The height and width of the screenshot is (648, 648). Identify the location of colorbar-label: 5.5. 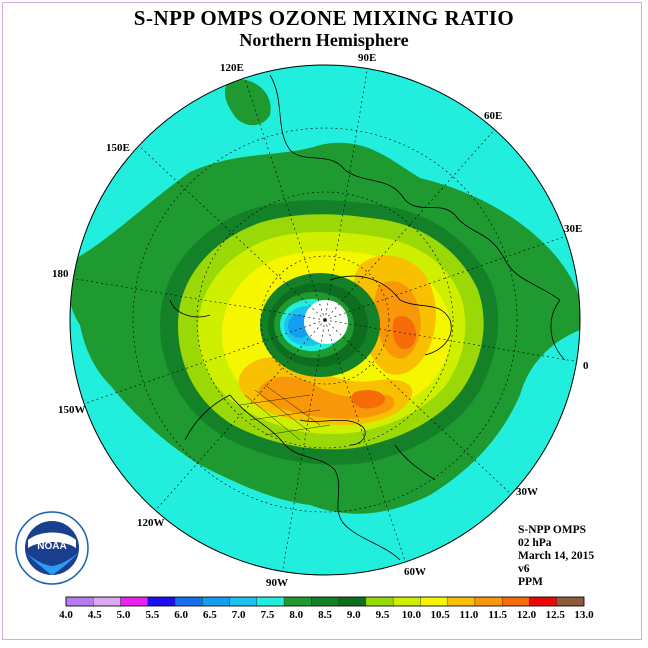
(152, 615).